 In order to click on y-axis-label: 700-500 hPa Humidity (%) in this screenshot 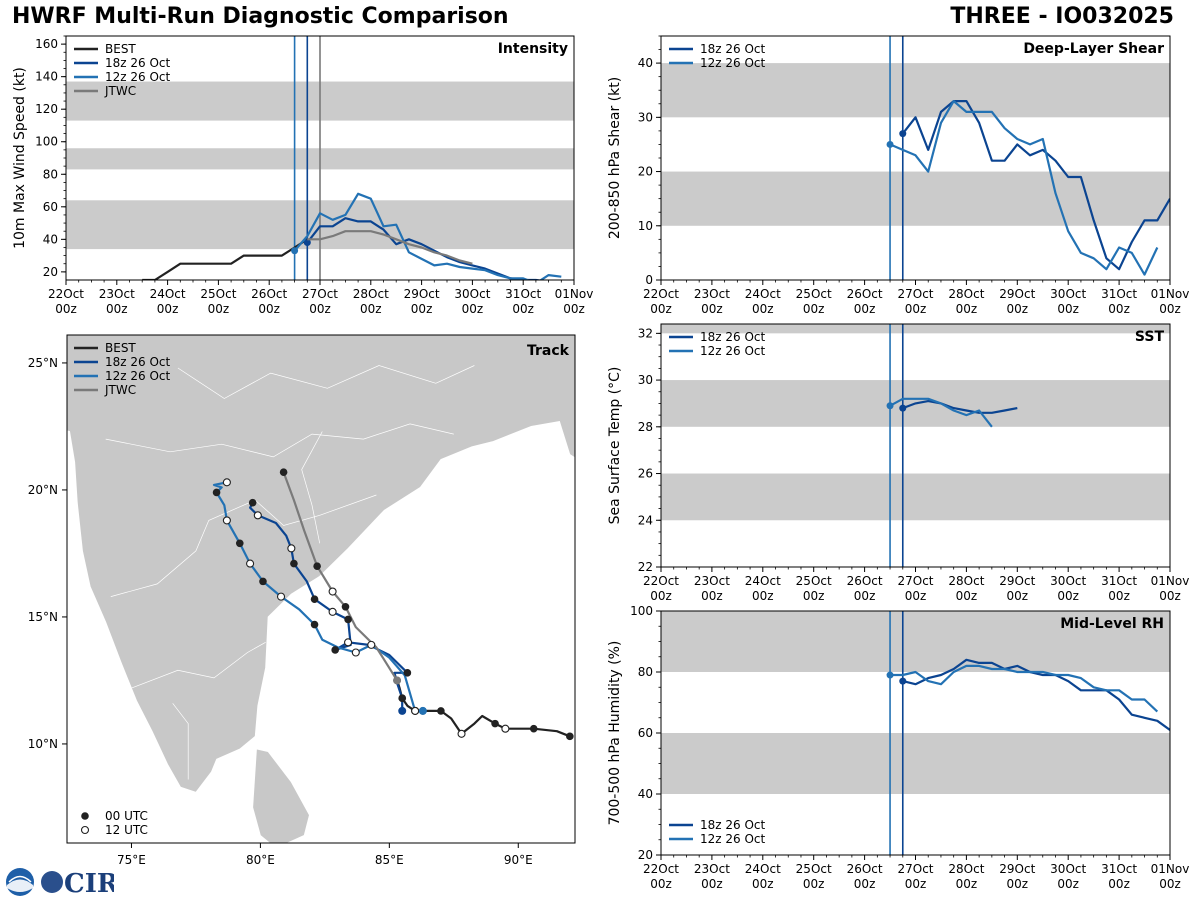, I will do `click(615, 733)`.